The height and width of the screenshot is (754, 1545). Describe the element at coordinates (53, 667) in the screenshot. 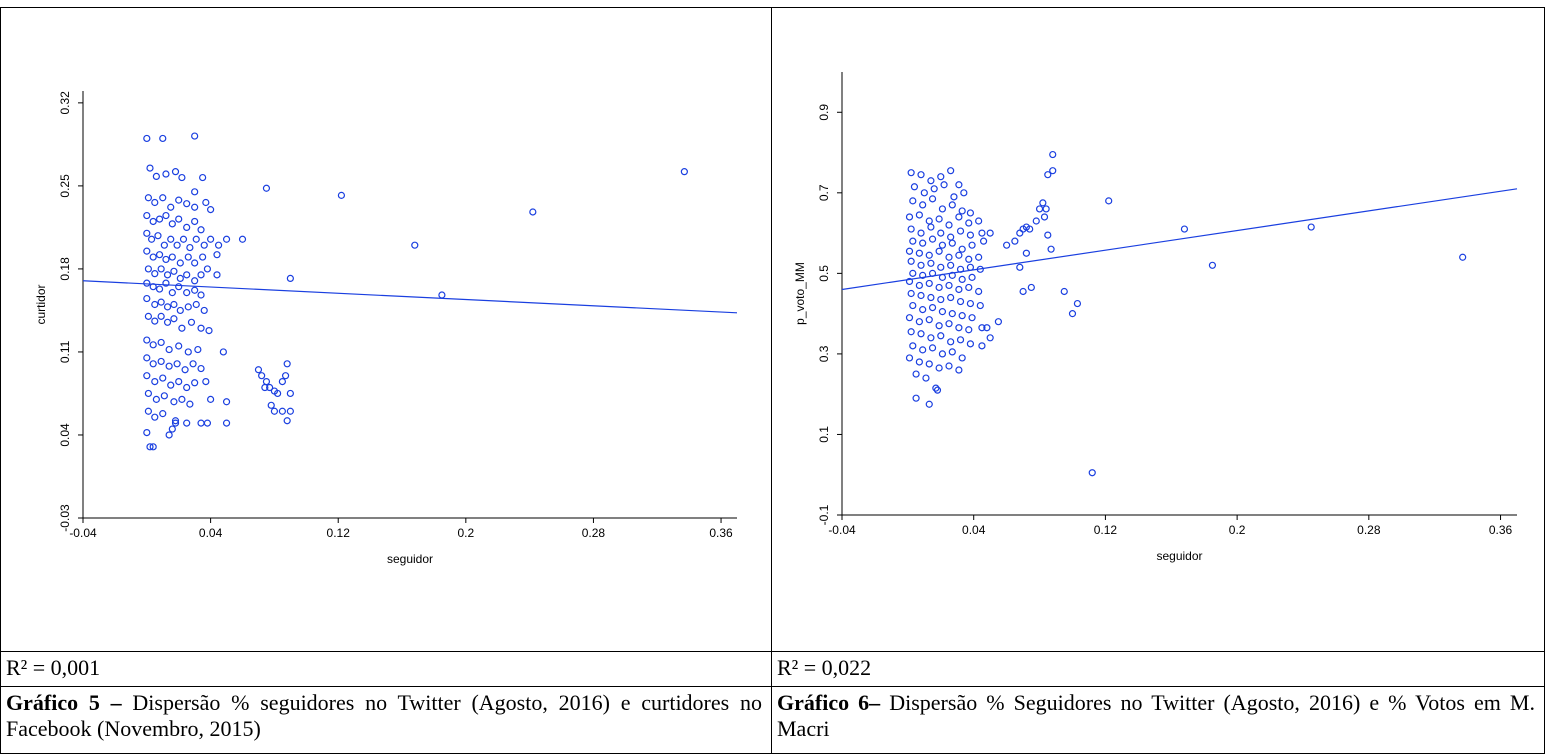

I see `r-squared-left: R² = 0,001` at that location.